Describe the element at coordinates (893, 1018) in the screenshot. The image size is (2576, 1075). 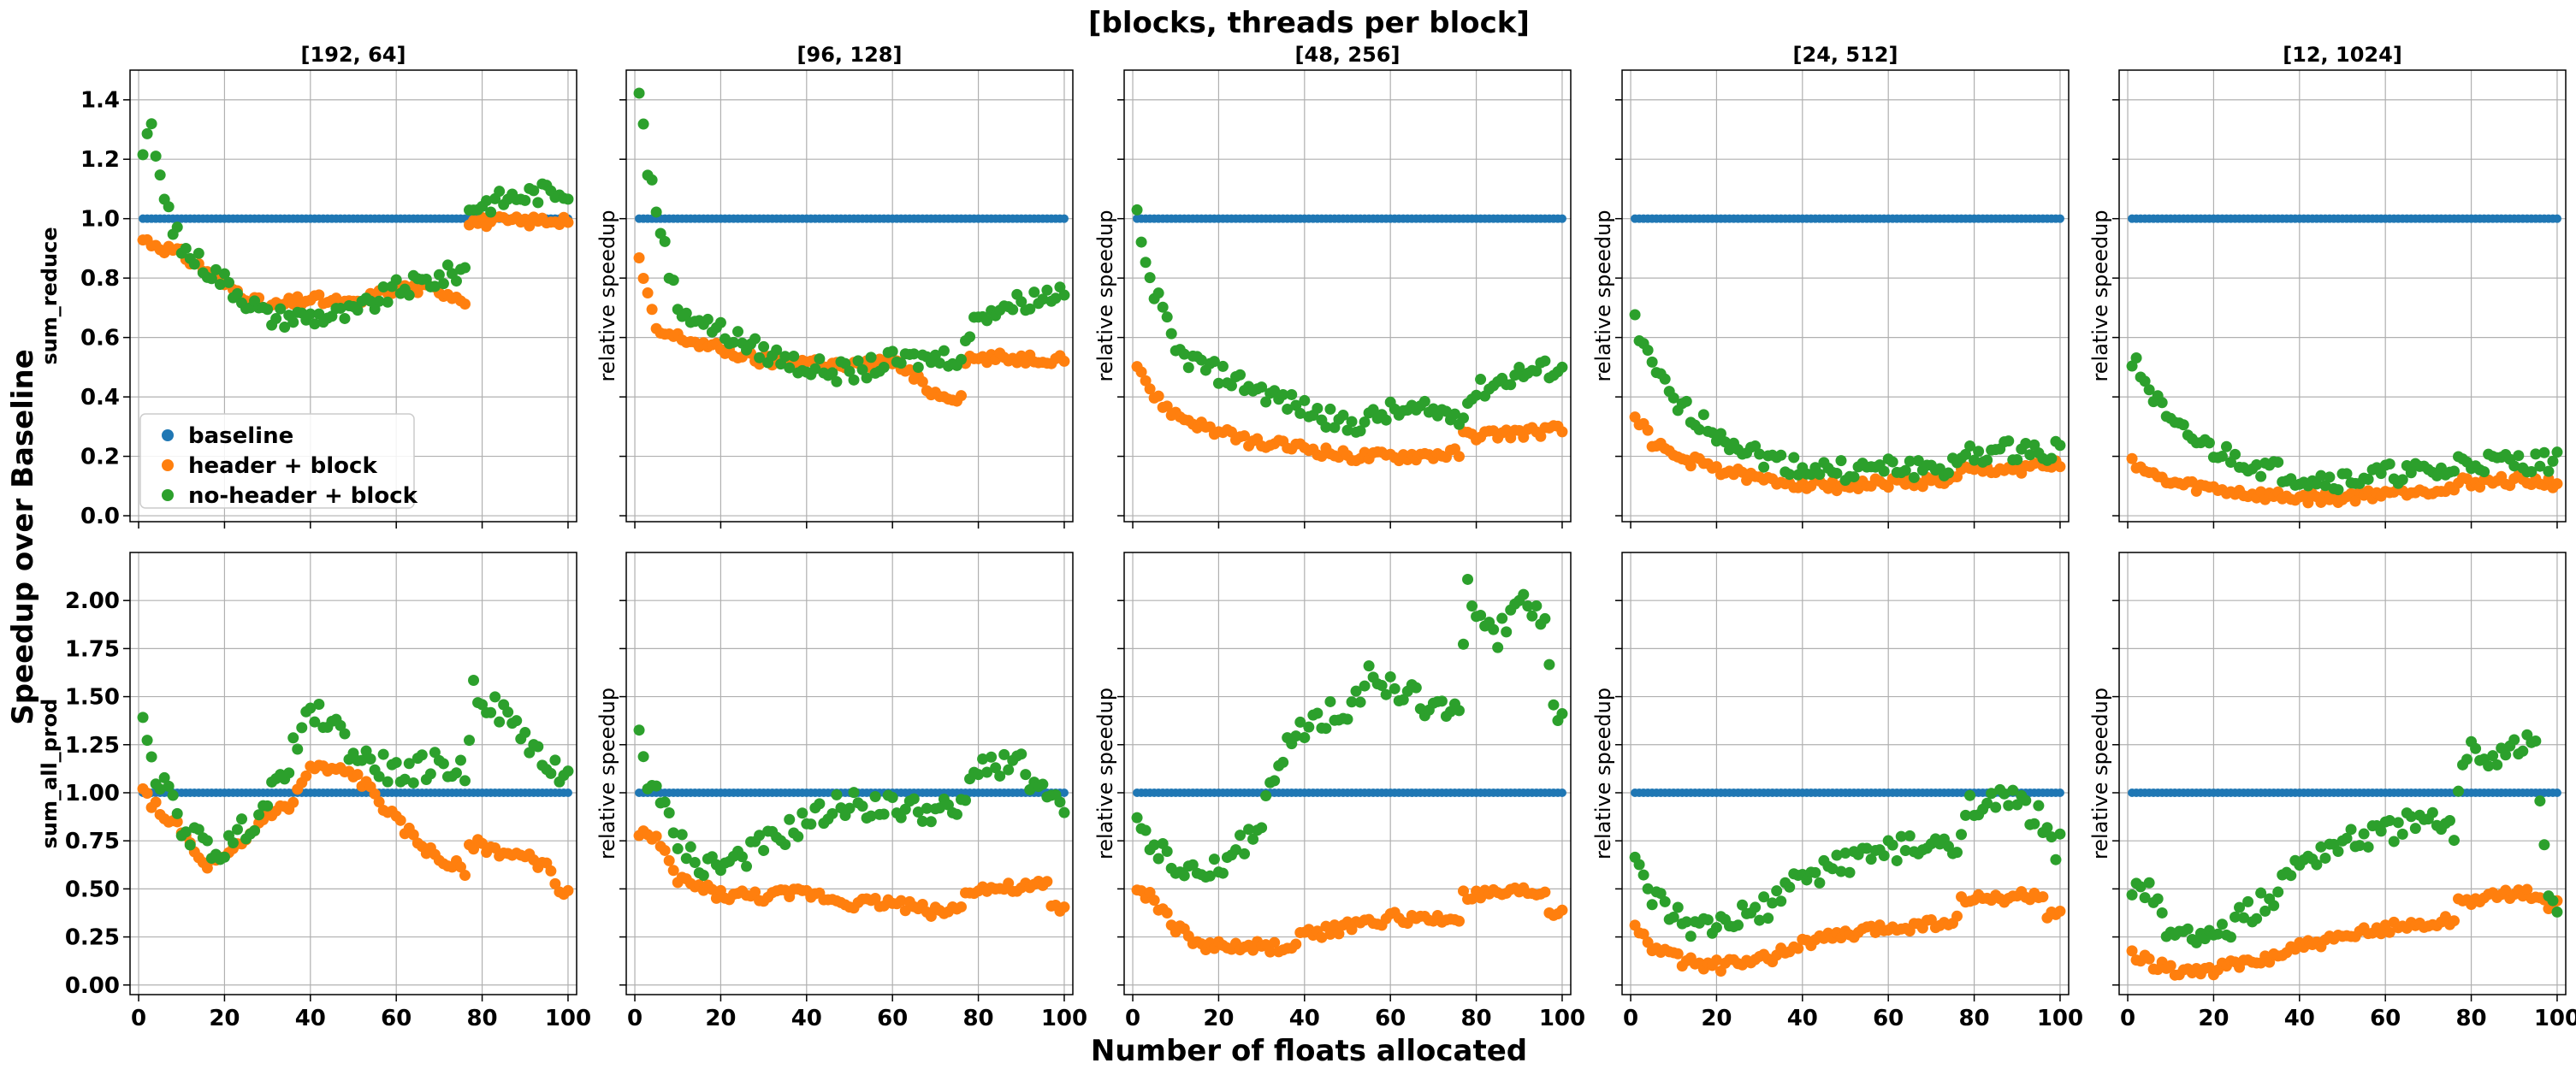
I see `xtick-label: 60` at that location.